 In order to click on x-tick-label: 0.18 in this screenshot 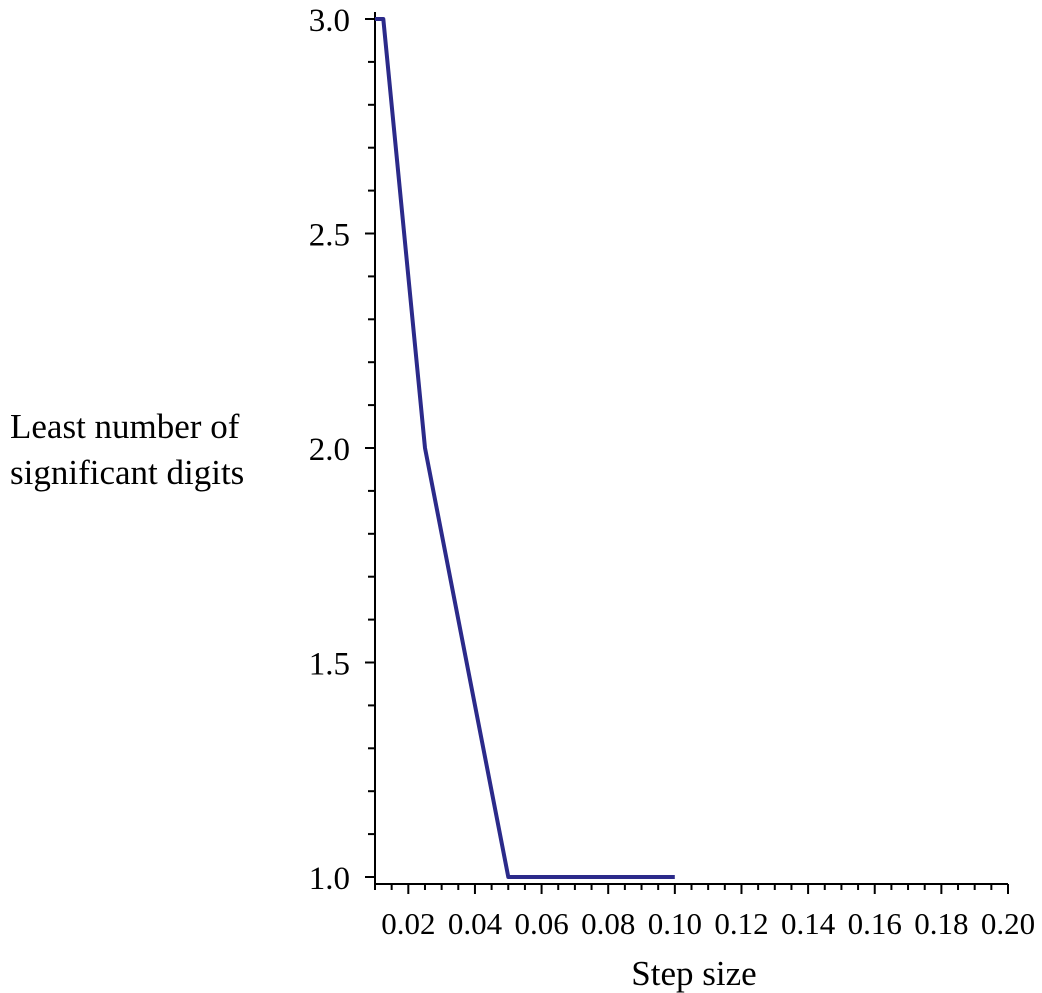, I will do `click(941, 923)`.